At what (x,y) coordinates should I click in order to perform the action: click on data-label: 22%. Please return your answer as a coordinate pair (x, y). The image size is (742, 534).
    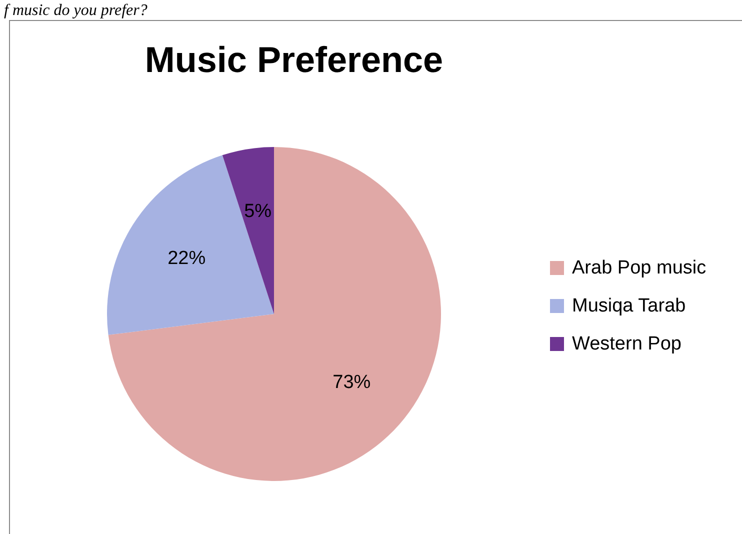
    Looking at the image, I should click on (187, 259).